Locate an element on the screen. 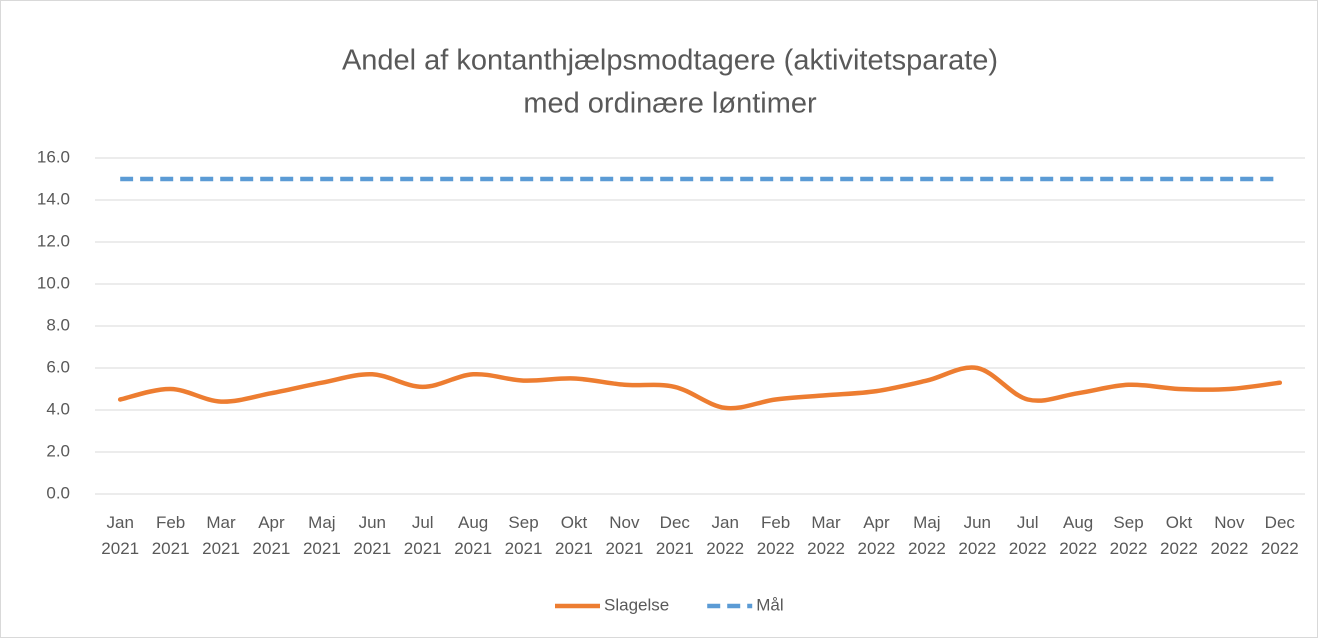  series-line is located at coordinates (700, 388).